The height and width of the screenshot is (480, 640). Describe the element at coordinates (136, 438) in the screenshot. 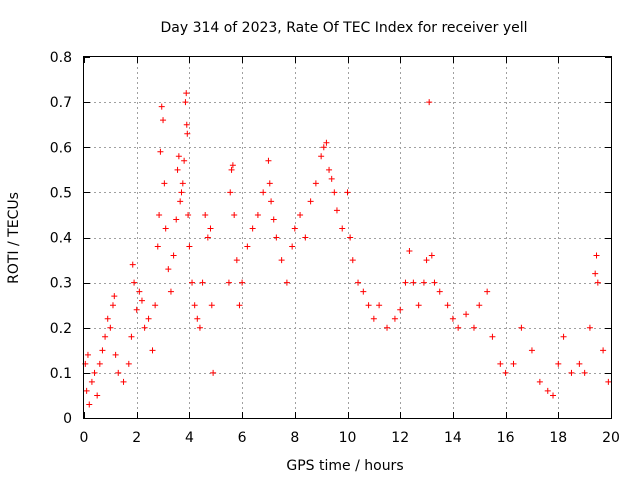

I see `x-tick-label: 2` at that location.